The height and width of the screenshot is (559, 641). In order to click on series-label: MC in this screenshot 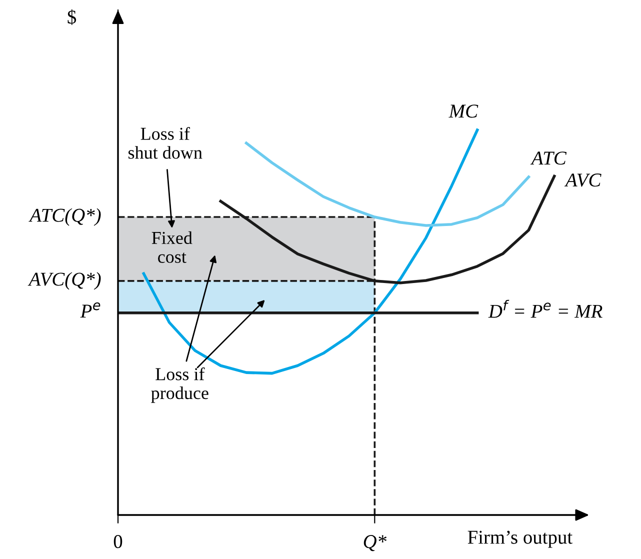, I will do `click(463, 111)`.